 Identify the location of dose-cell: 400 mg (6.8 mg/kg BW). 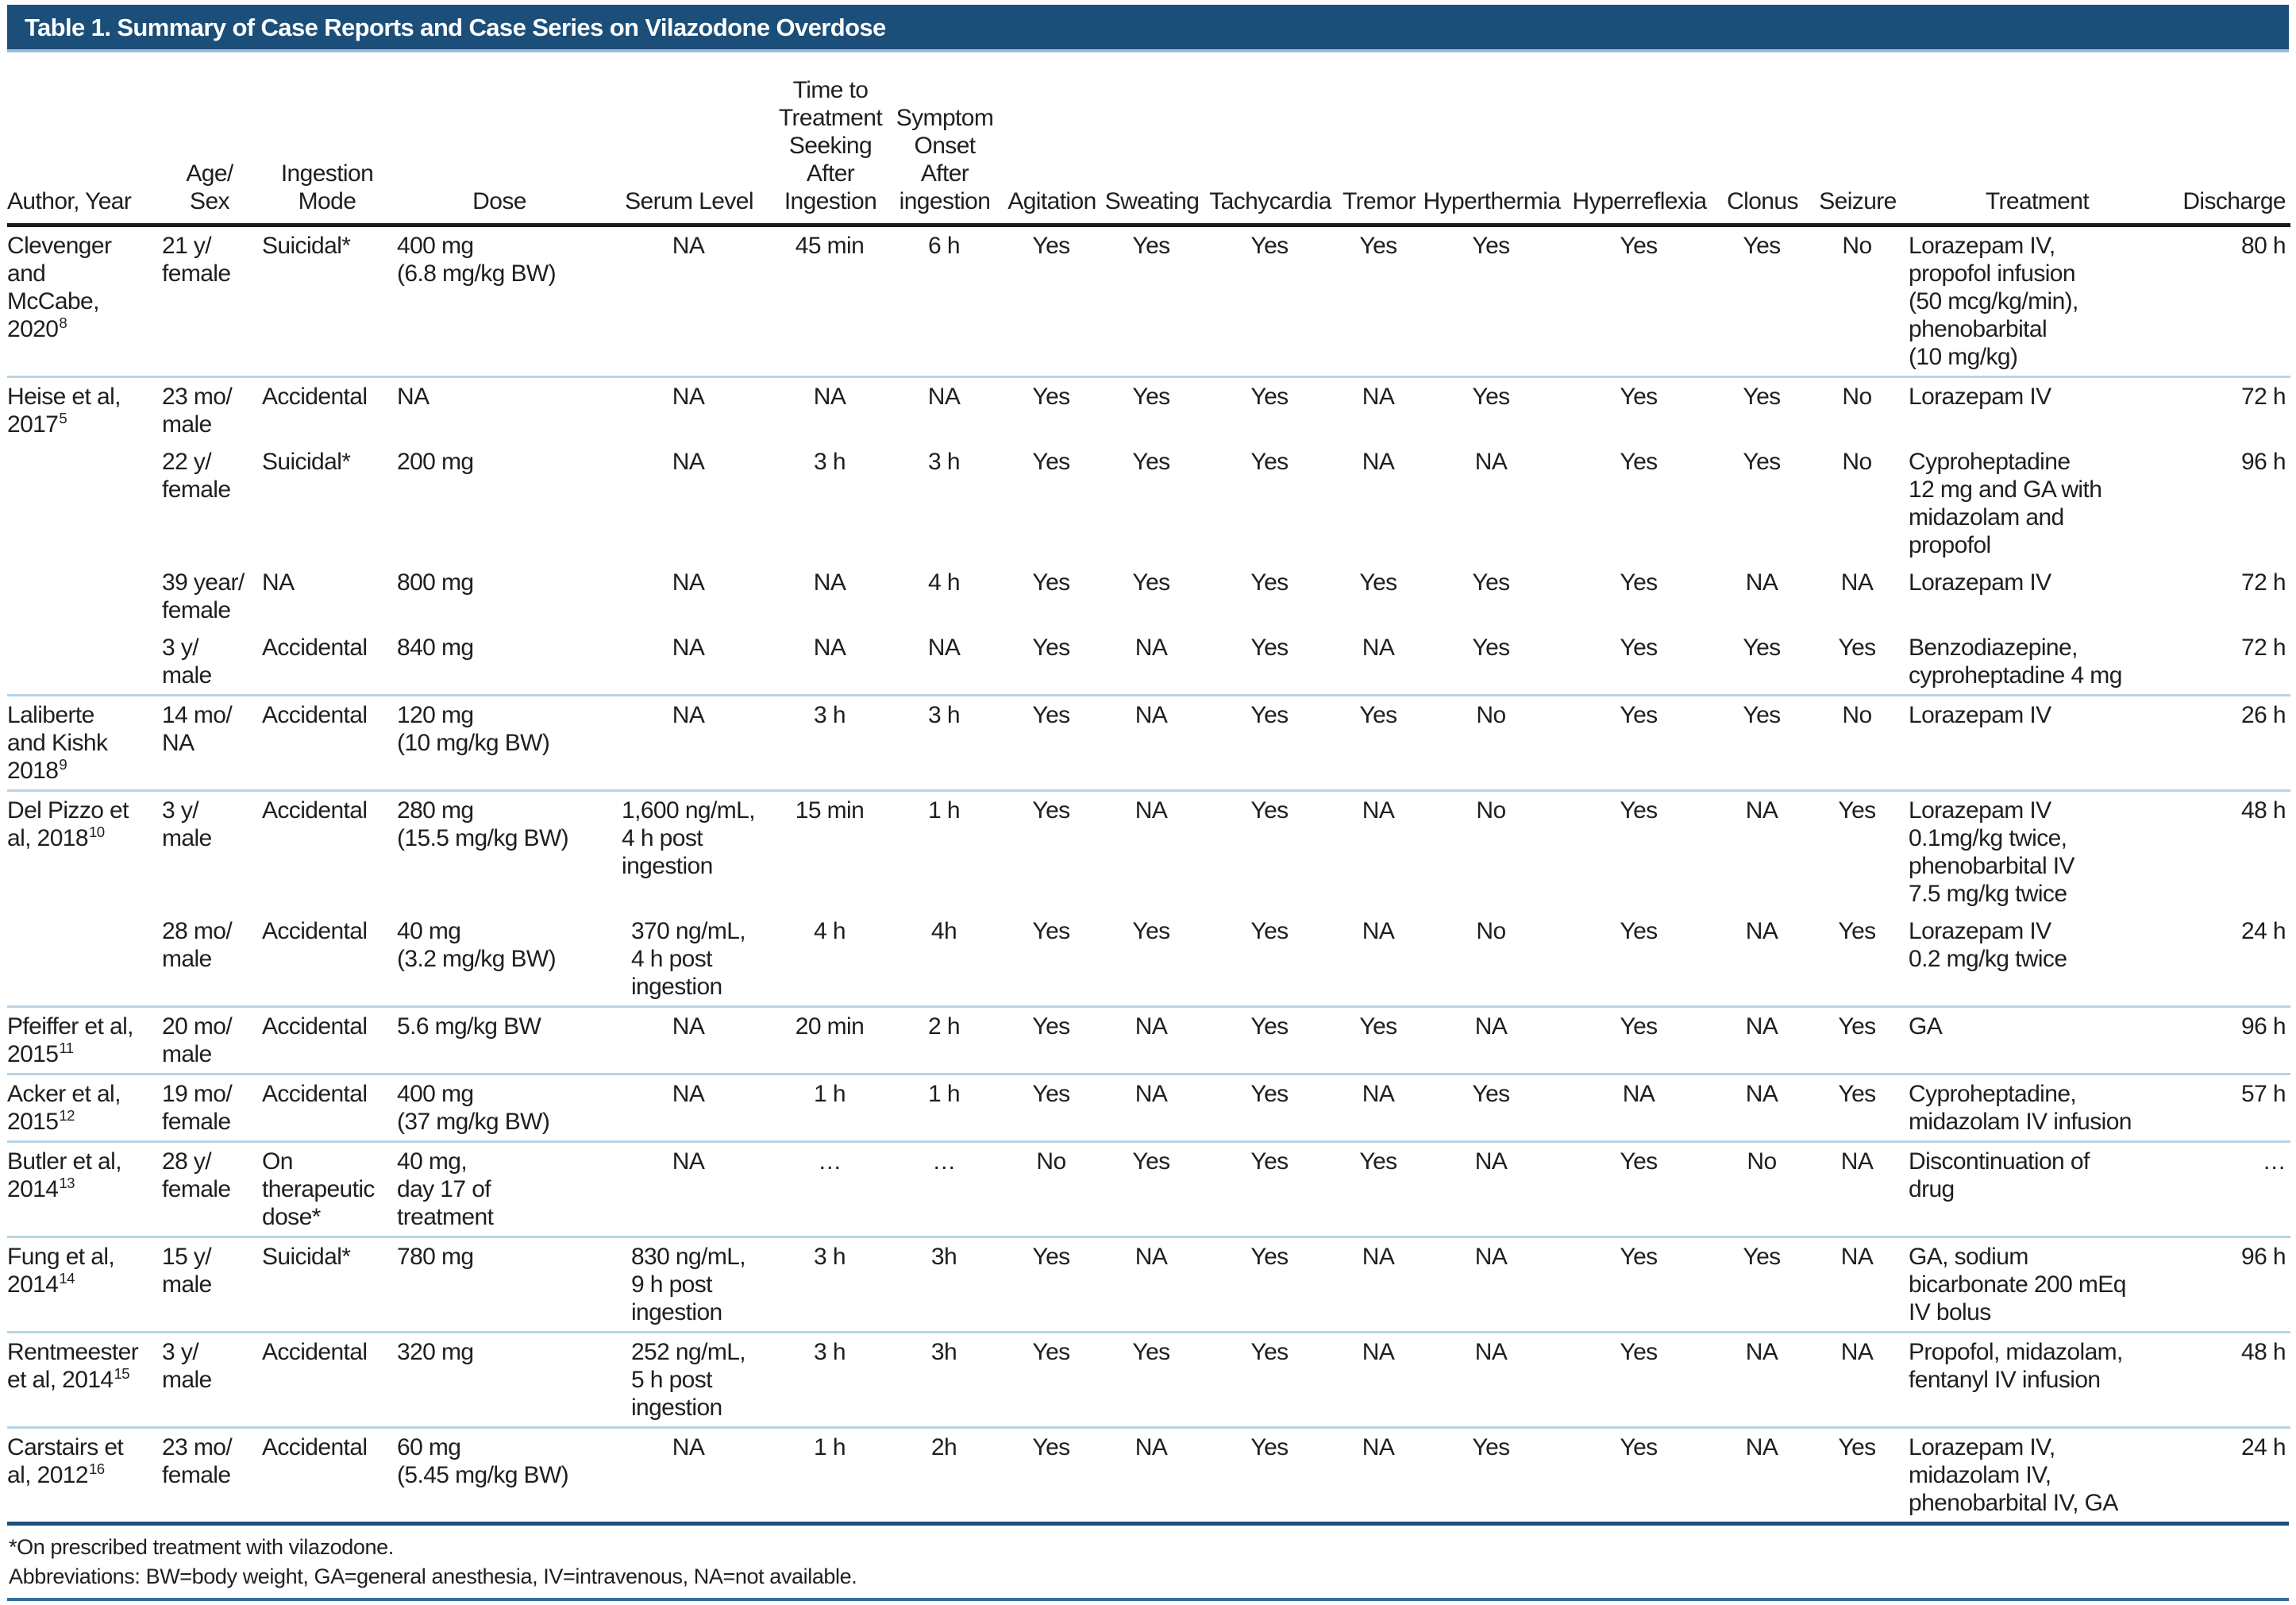
(477, 260).